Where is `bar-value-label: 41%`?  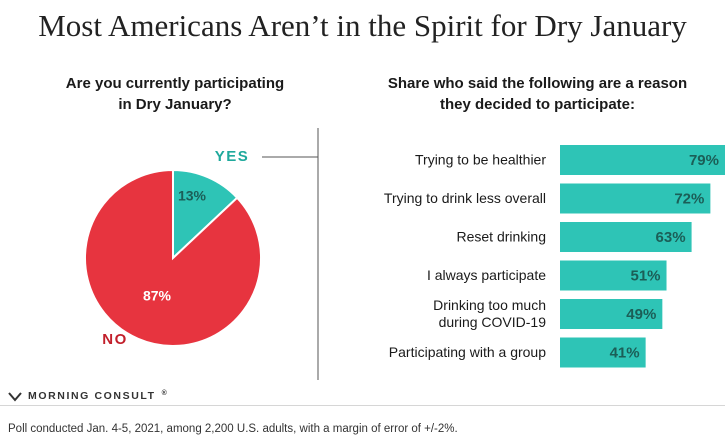 bar-value-label: 41% is located at coordinates (625, 352).